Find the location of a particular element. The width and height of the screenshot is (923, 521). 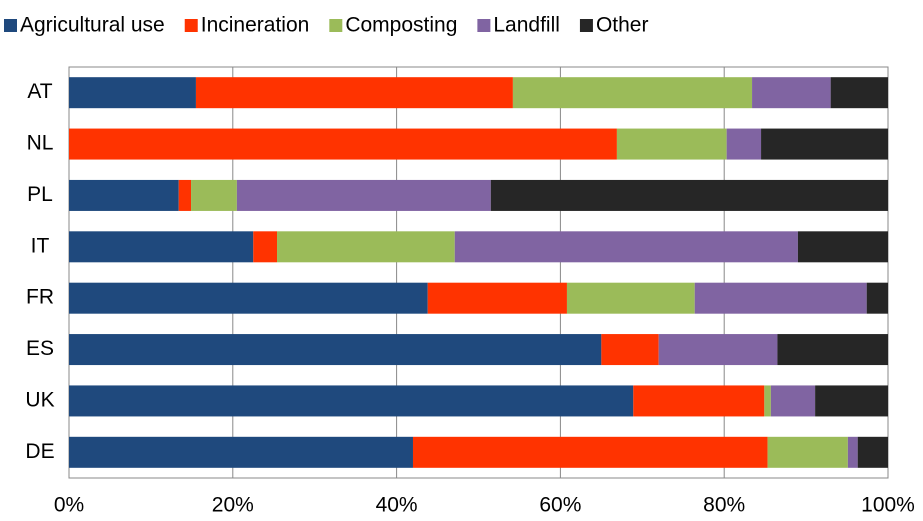

x-tick-label: 0% is located at coordinates (69, 505).